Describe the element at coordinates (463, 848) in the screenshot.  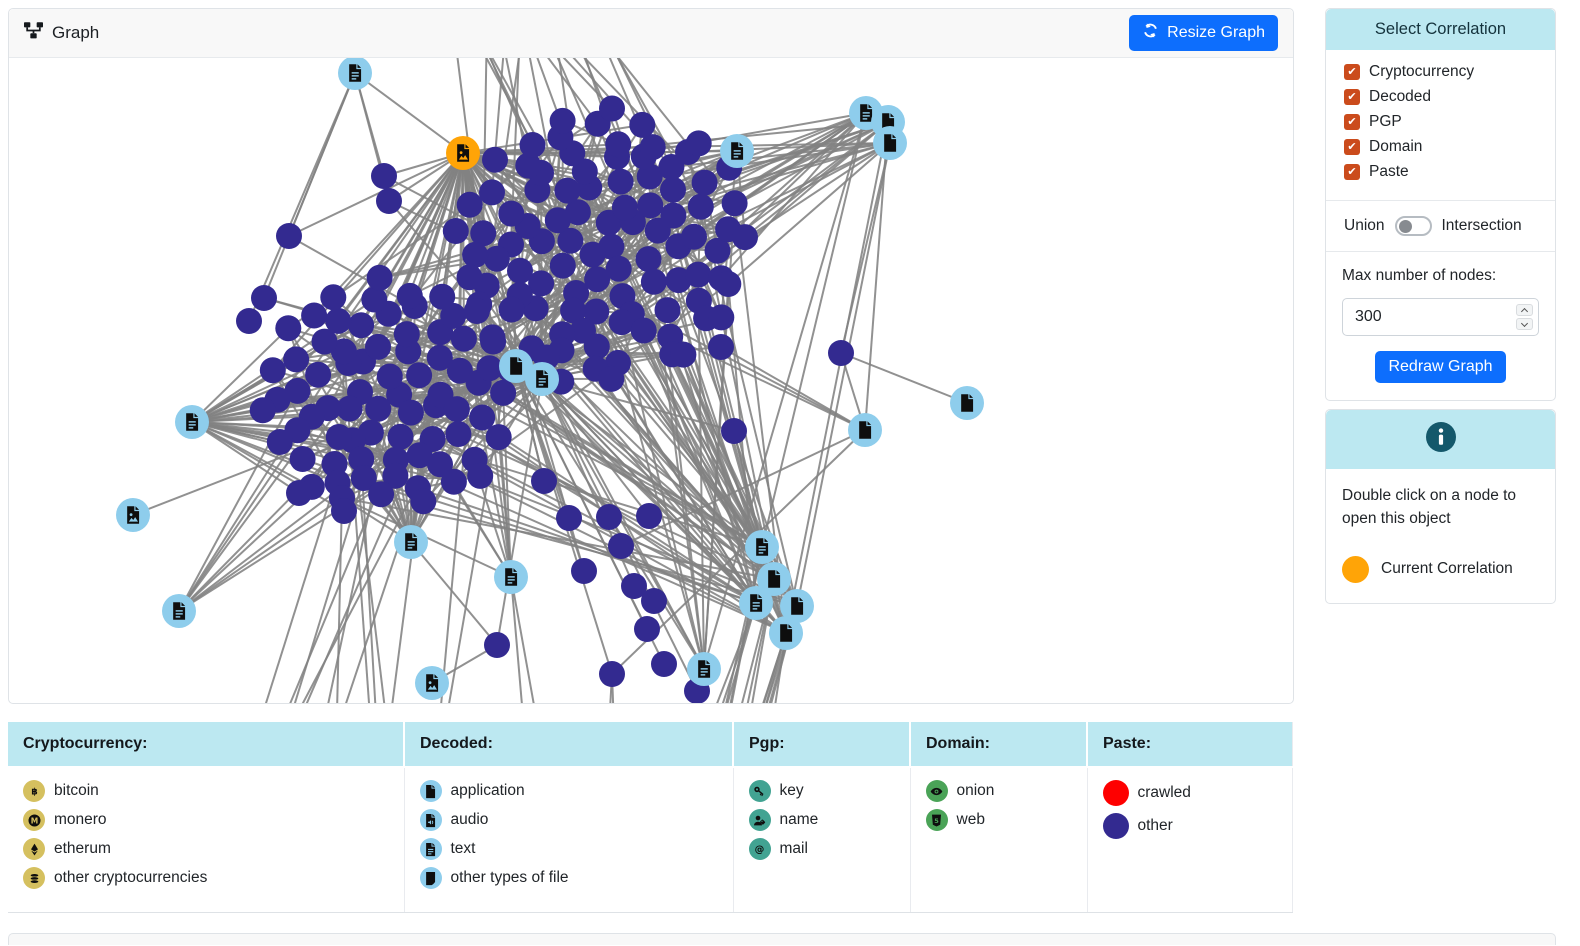
I see `legend-item-label: text` at that location.